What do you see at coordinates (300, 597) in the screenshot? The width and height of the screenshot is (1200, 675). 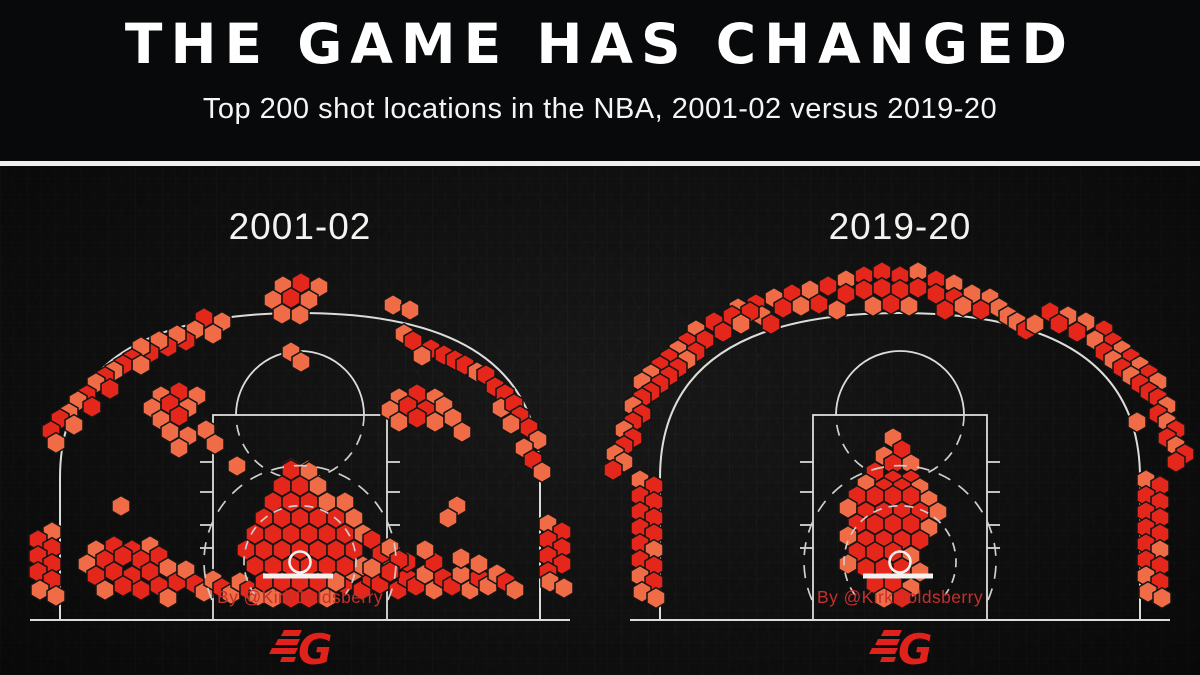 I see `attribution-left: By @KirkGoldsberry` at bounding box center [300, 597].